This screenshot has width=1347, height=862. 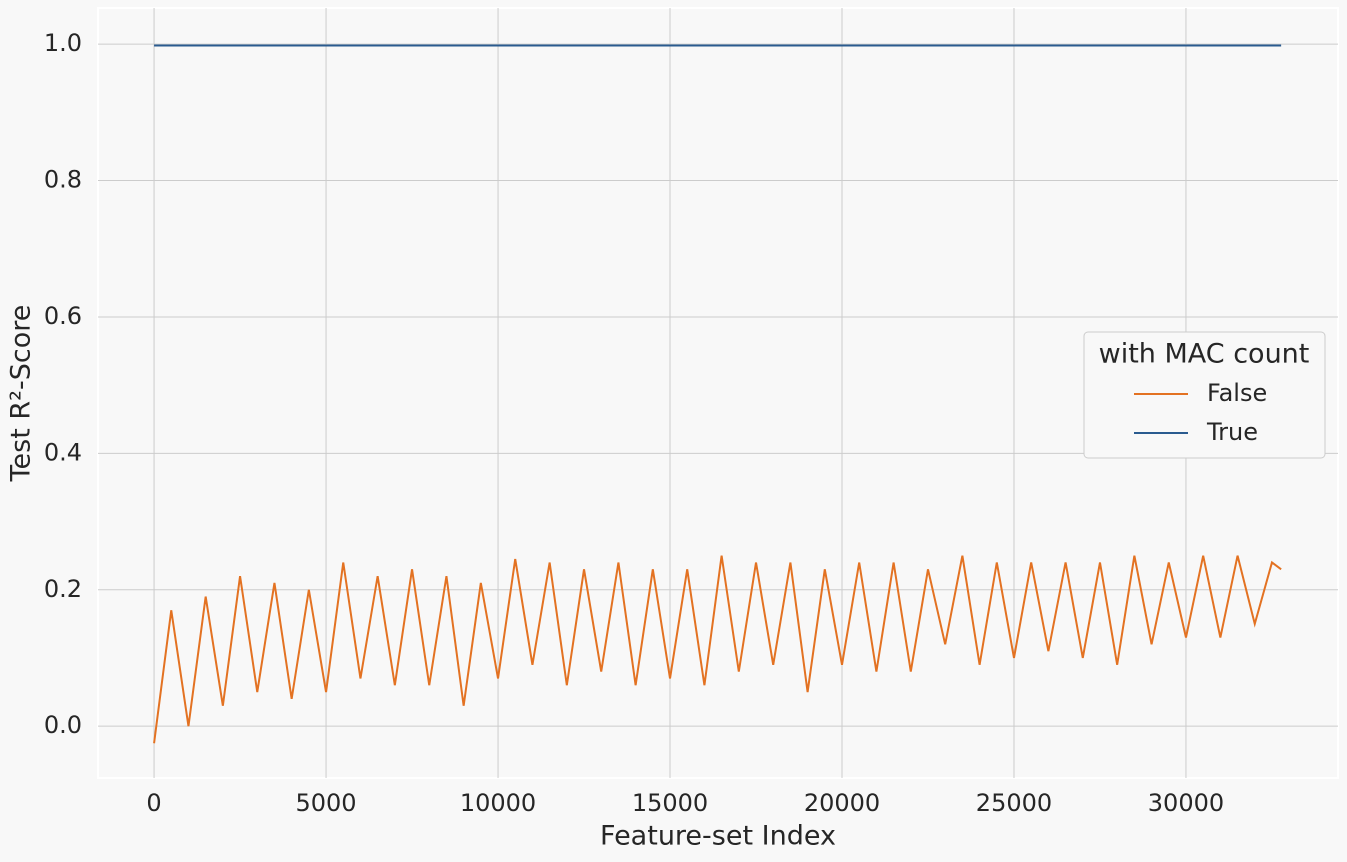 What do you see at coordinates (1237, 393) in the screenshot?
I see `legend-label: False` at bounding box center [1237, 393].